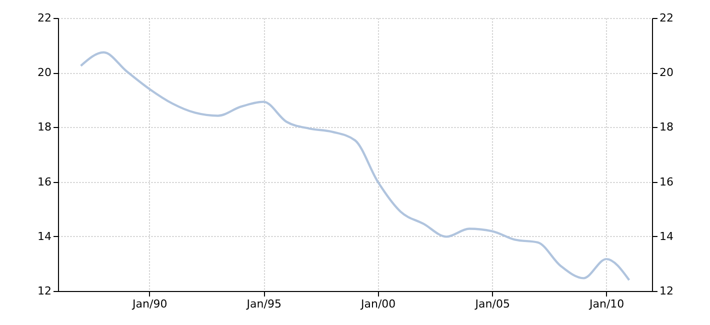  I want to click on y2-tick-label: 20, so click(667, 73).